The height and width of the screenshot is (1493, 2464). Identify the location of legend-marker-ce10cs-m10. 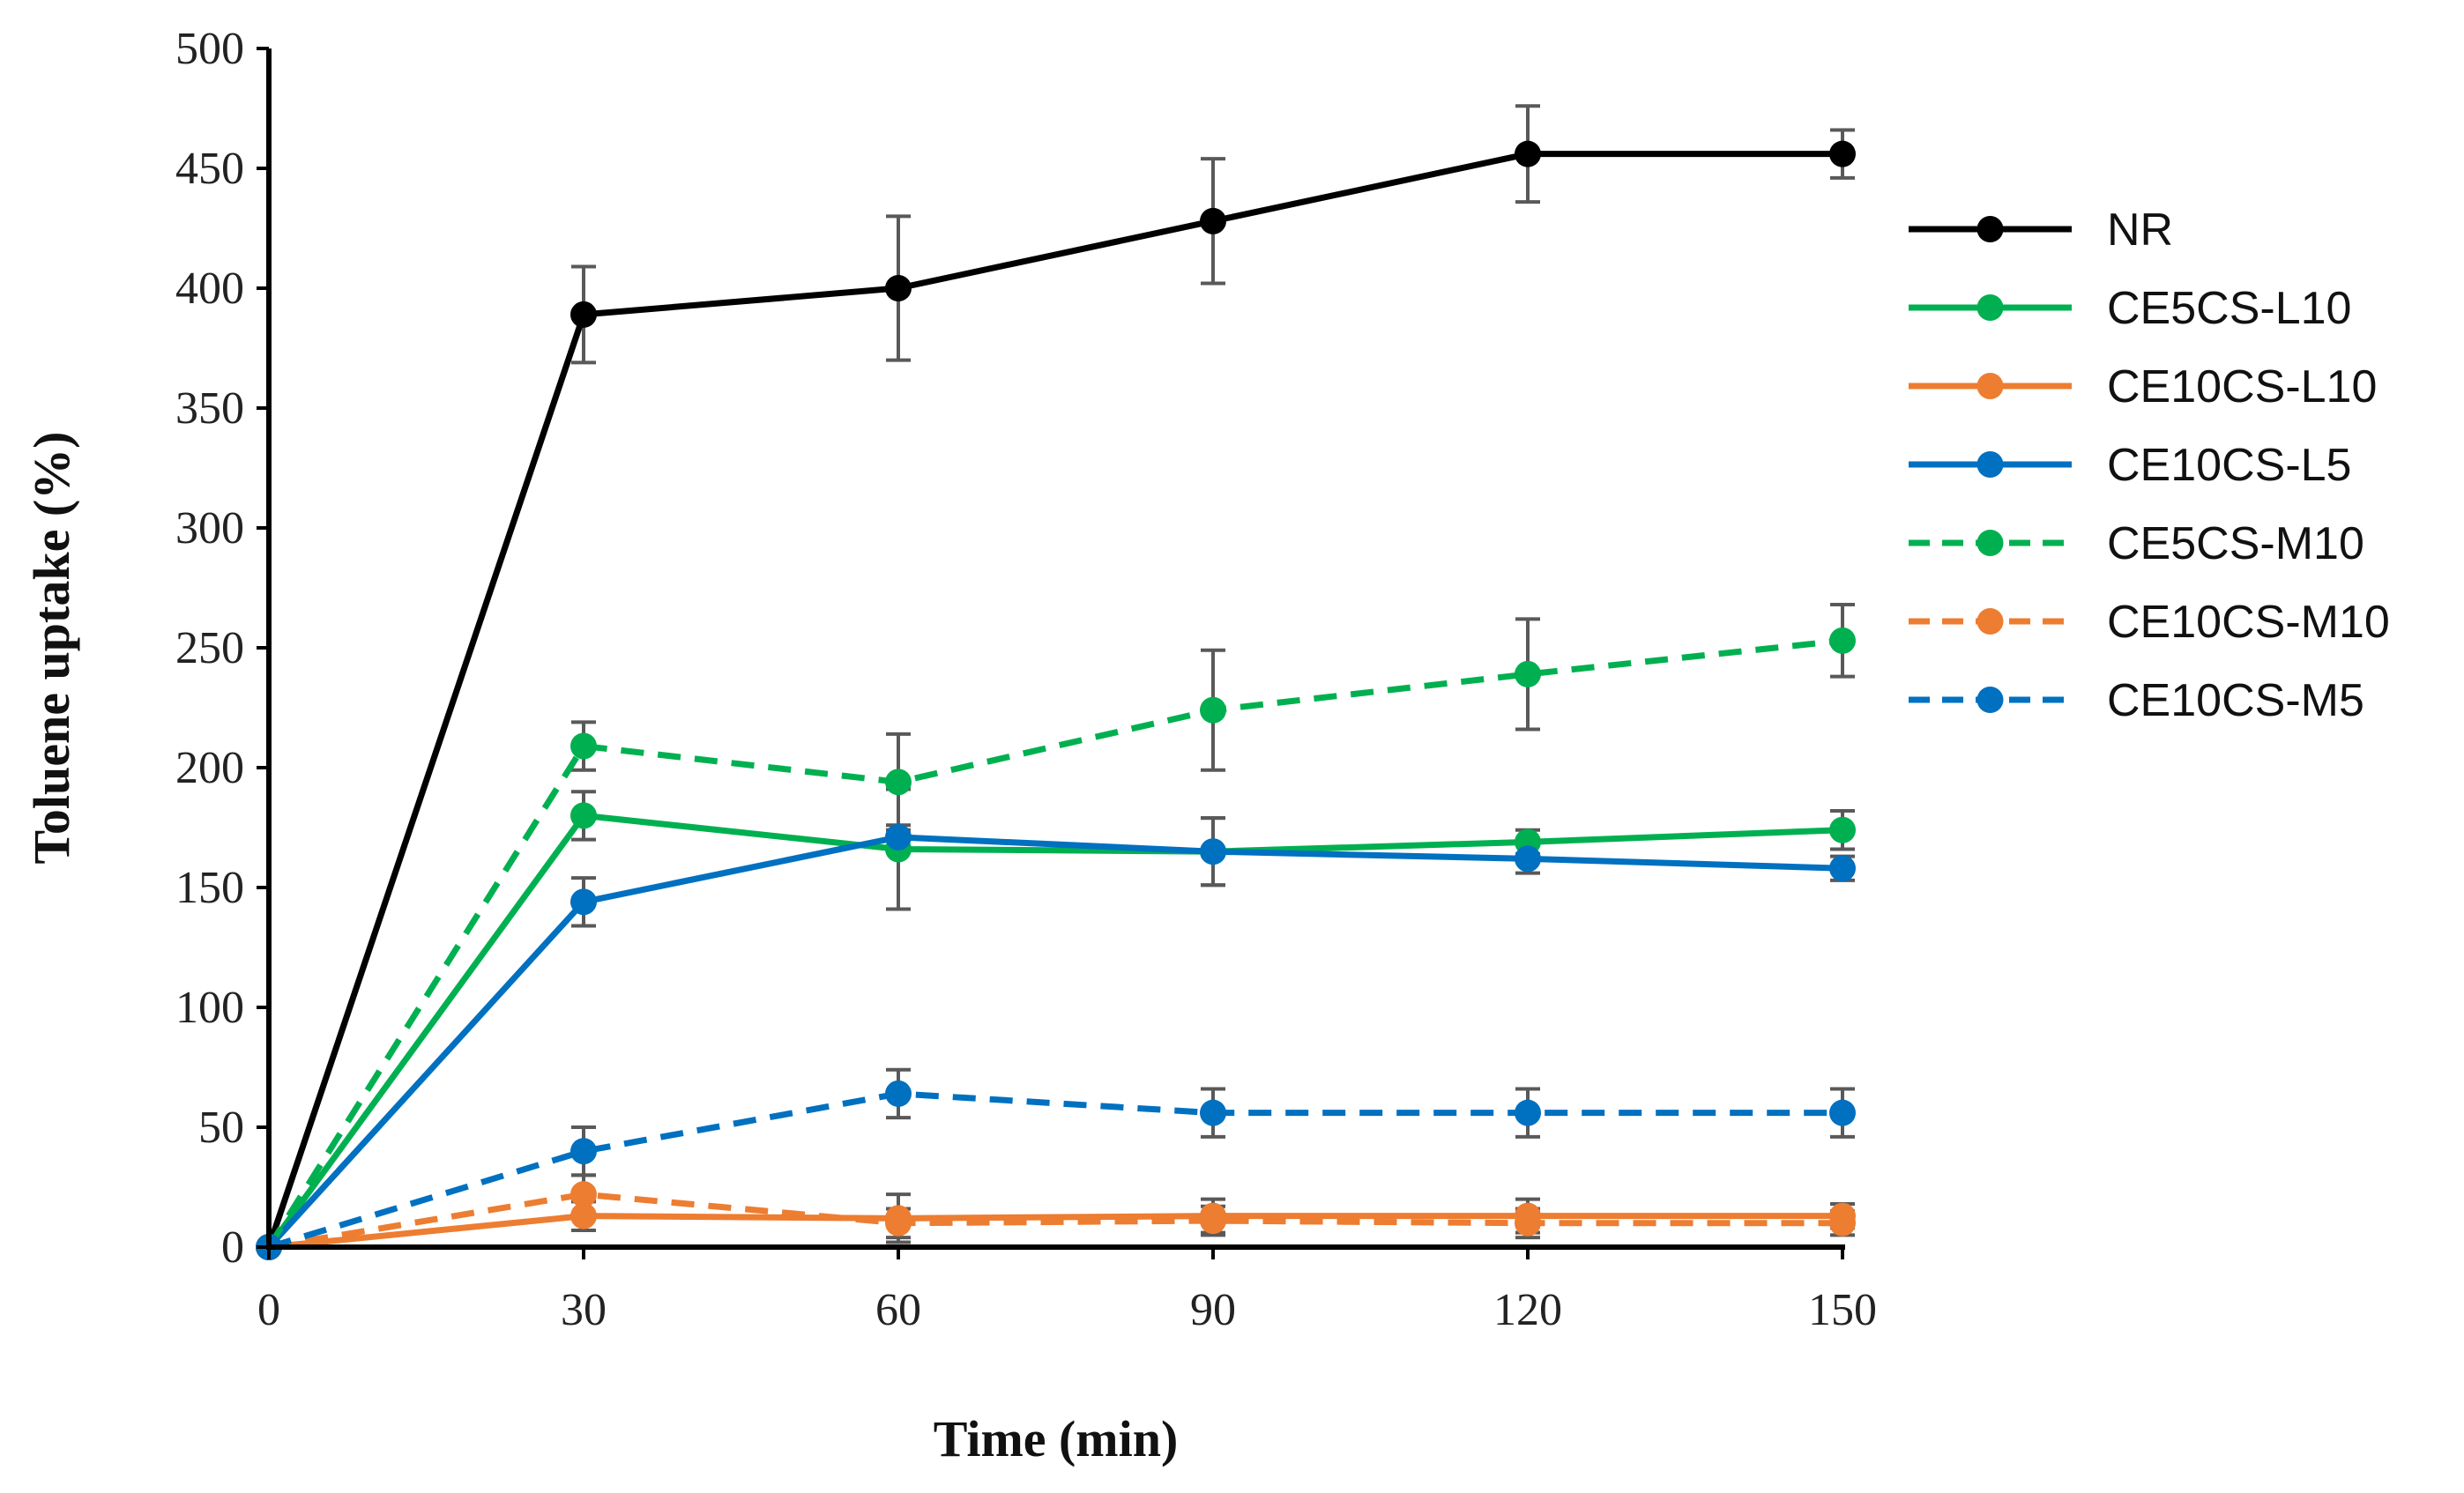
(1990, 622).